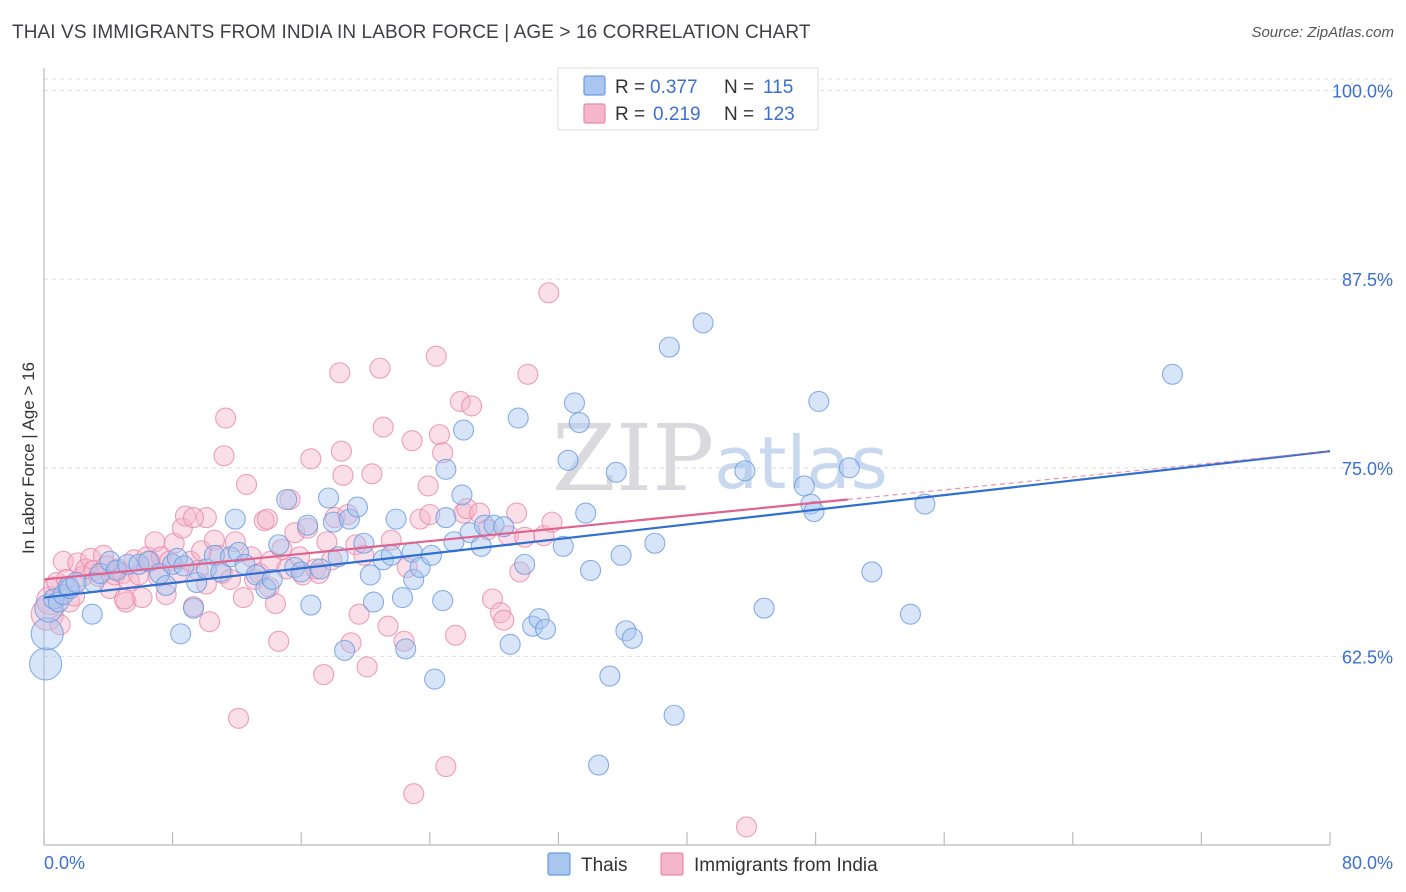 The height and width of the screenshot is (892, 1406). I want to click on legend-n-label-india: N =, so click(739, 114).